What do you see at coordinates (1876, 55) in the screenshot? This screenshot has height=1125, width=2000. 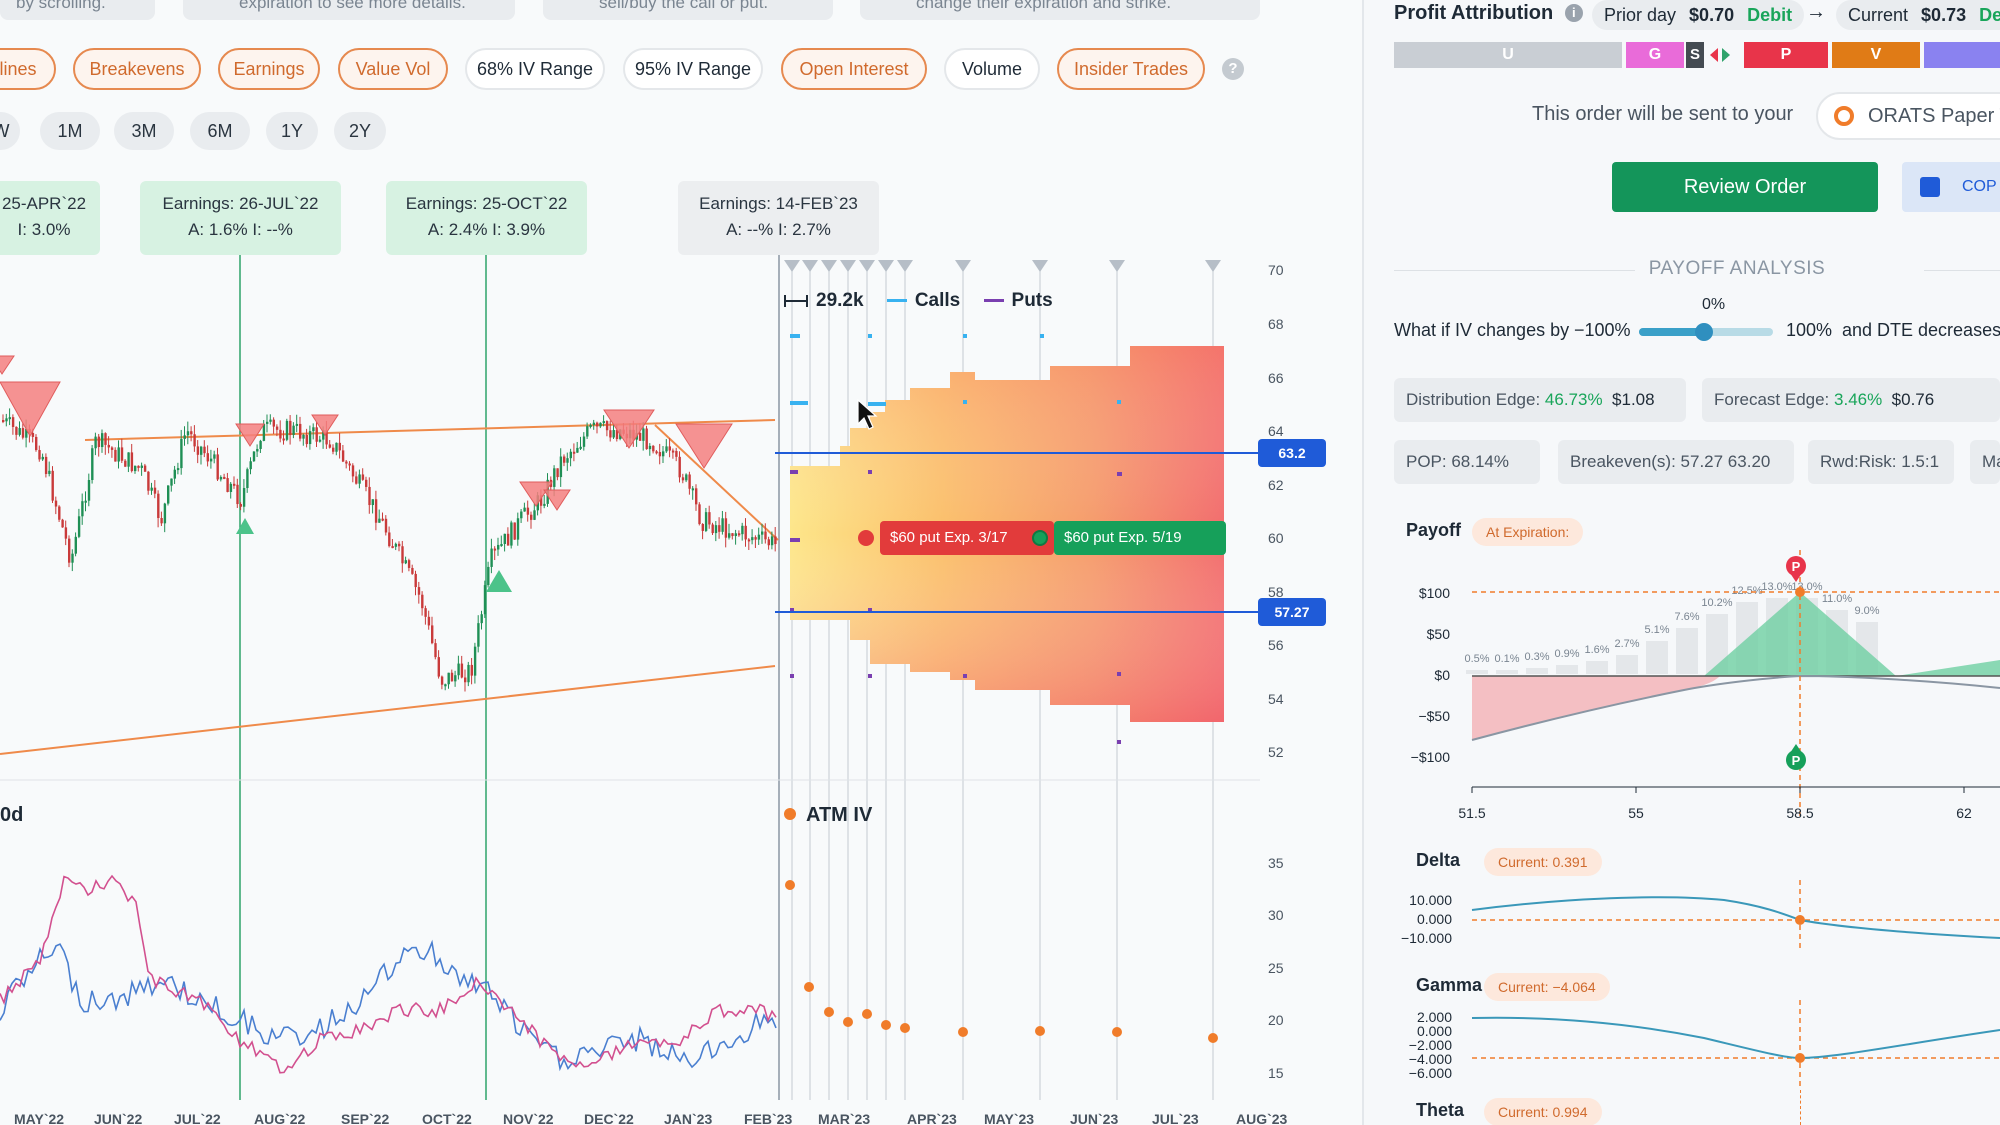 I see `attribution-vol: V` at bounding box center [1876, 55].